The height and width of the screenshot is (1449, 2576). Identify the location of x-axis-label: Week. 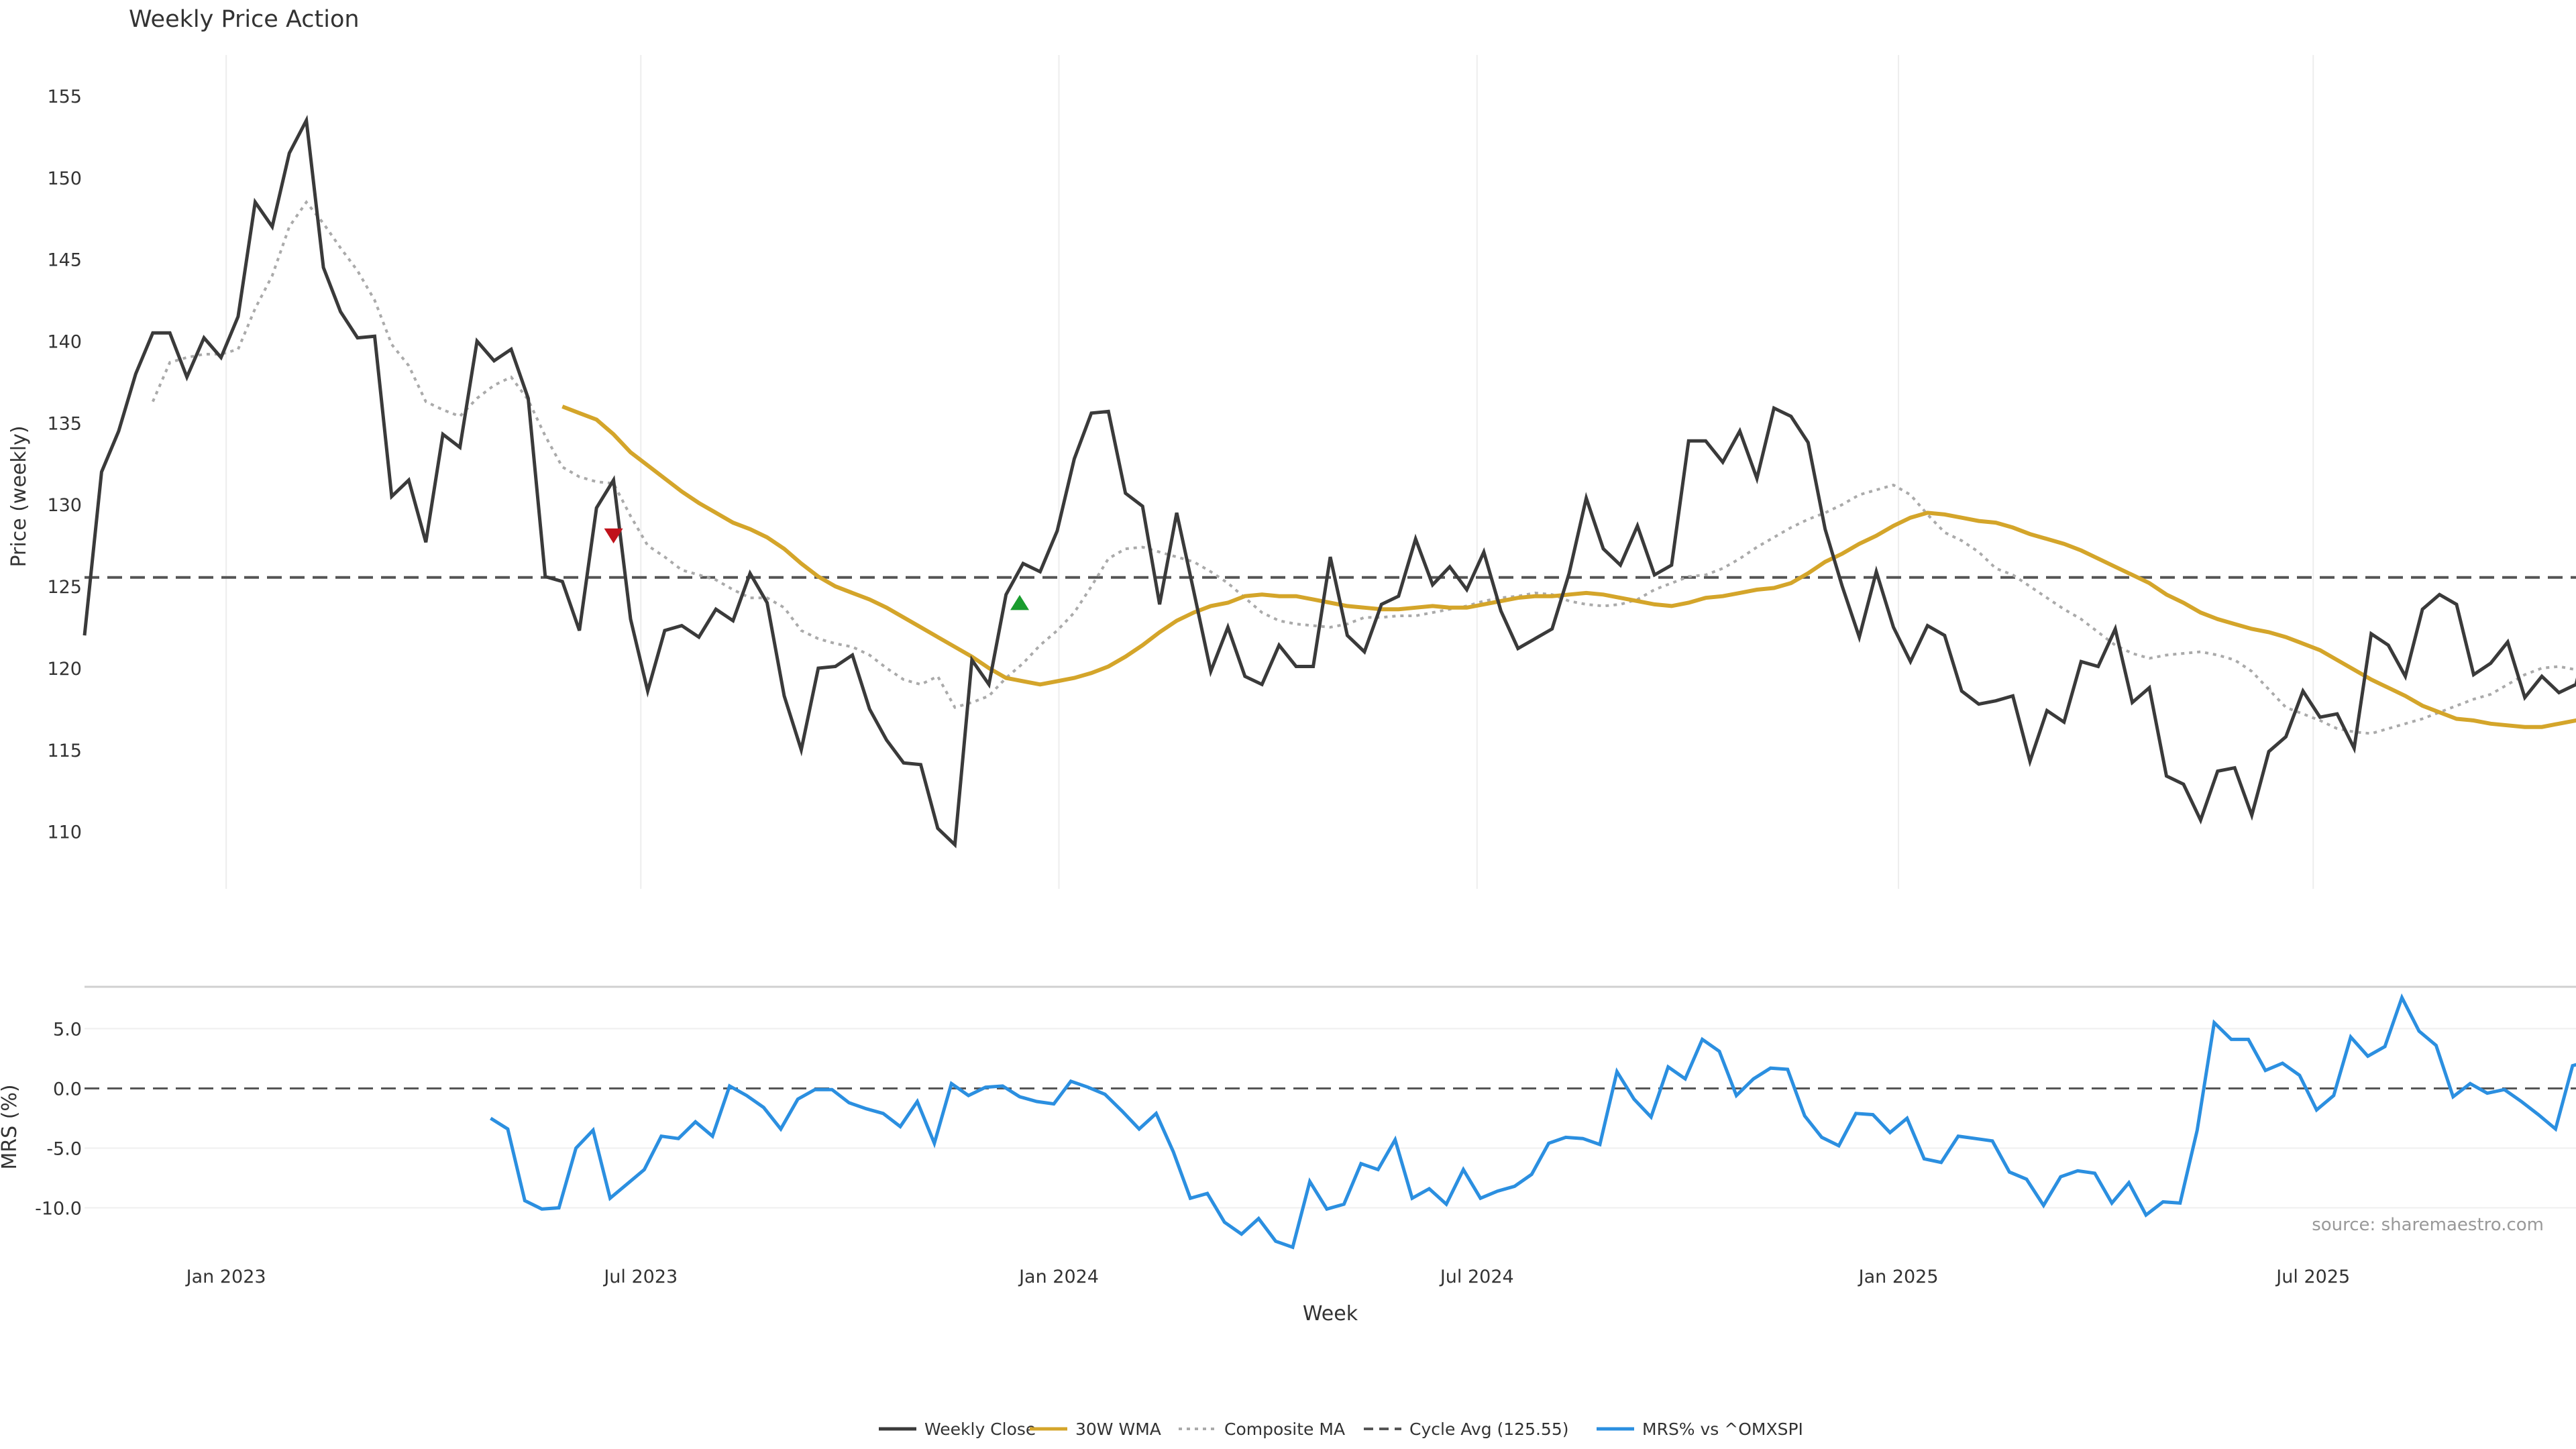
(1330, 1314).